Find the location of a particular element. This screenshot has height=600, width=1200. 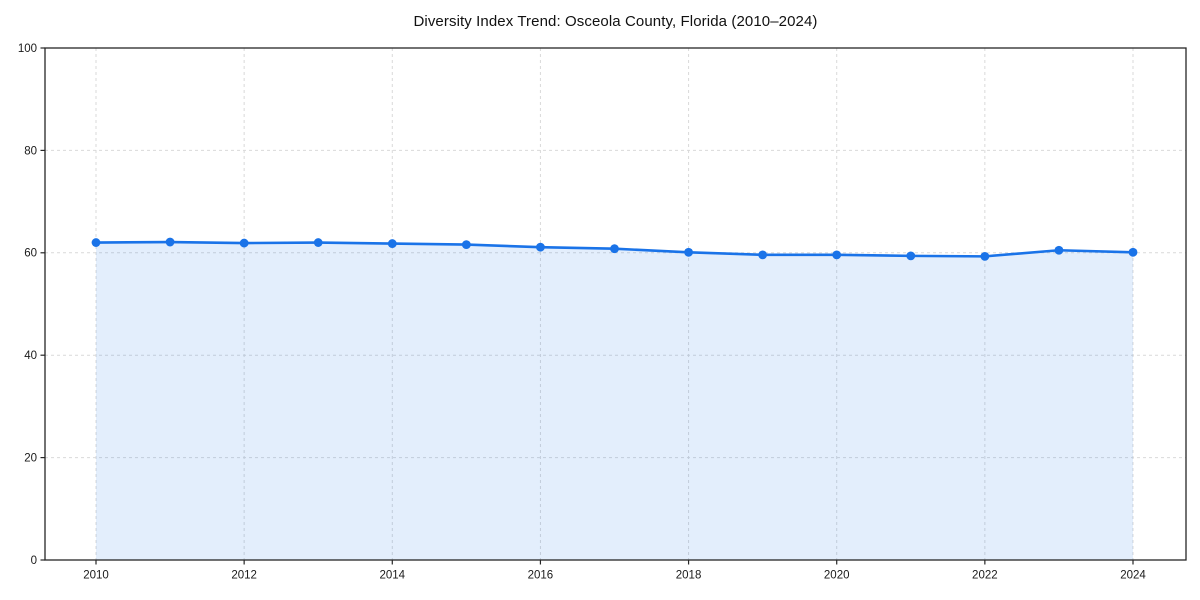

data-point-2015 is located at coordinates (466, 245).